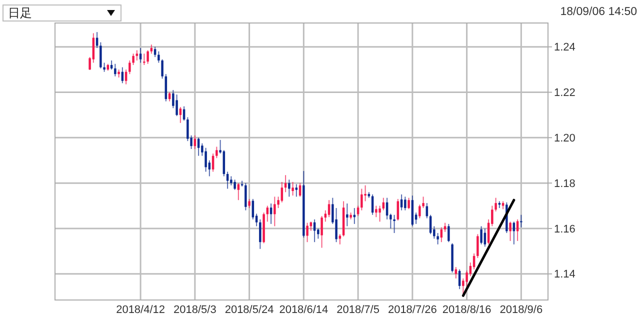 Image resolution: width=640 pixels, height=333 pixels. I want to click on text: 日足, so click(20, 13).